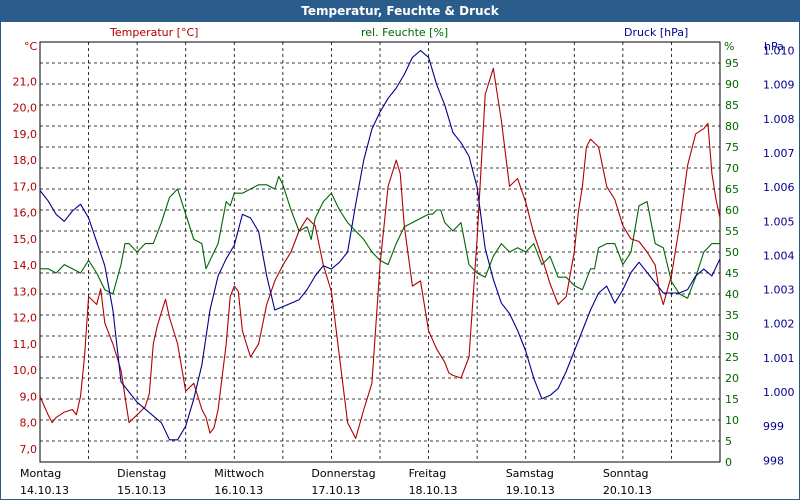 This screenshot has width=800, height=500. What do you see at coordinates (239, 473) in the screenshot?
I see `x-tick-weekday: Mittwoch` at bounding box center [239, 473].